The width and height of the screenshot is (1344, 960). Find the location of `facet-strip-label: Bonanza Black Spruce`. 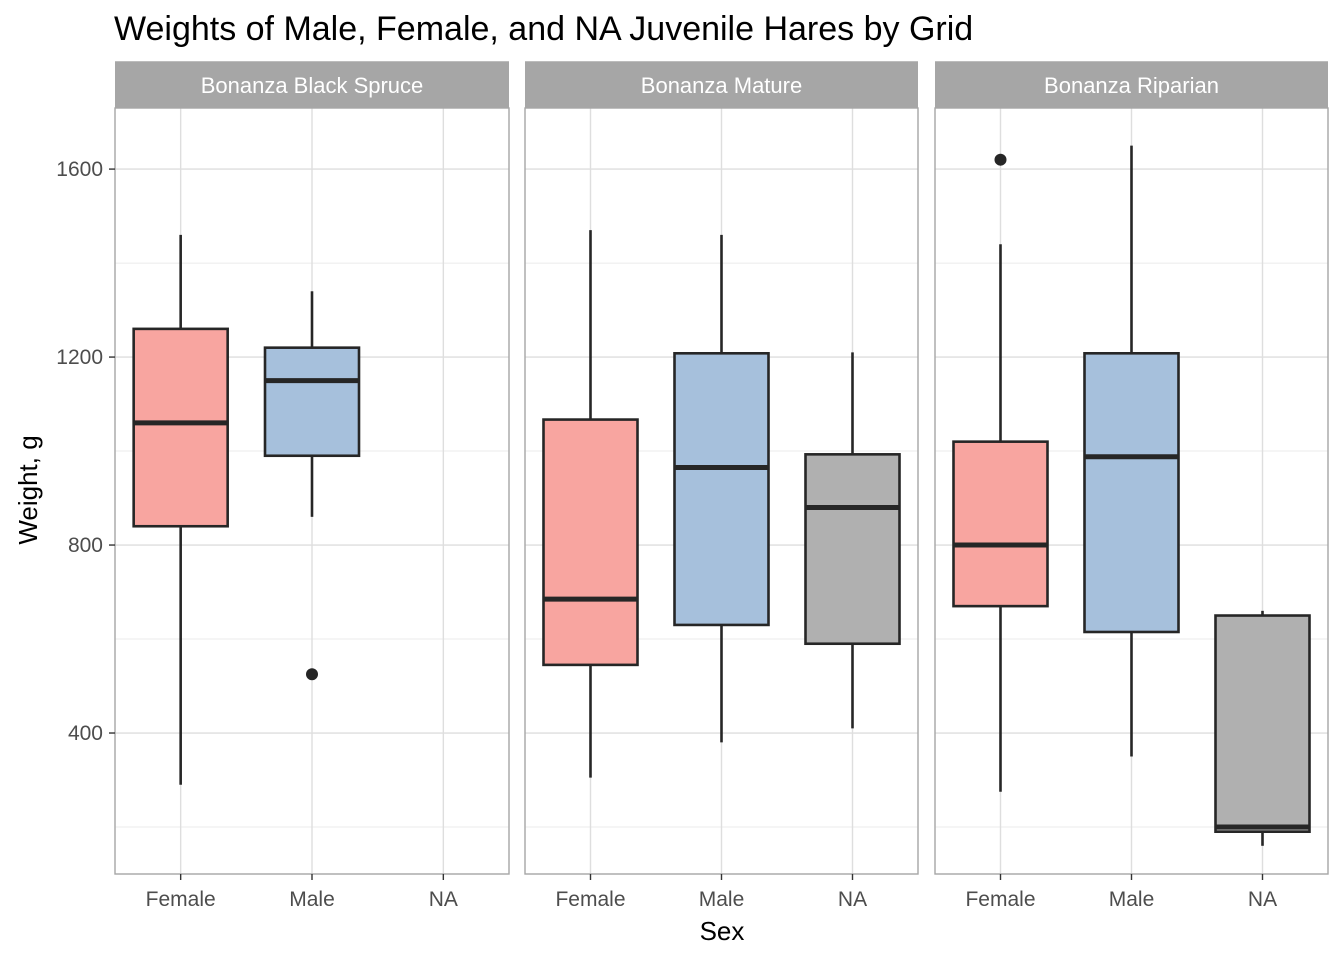

facet-strip-label: Bonanza Black Spruce is located at coordinates (312, 85).